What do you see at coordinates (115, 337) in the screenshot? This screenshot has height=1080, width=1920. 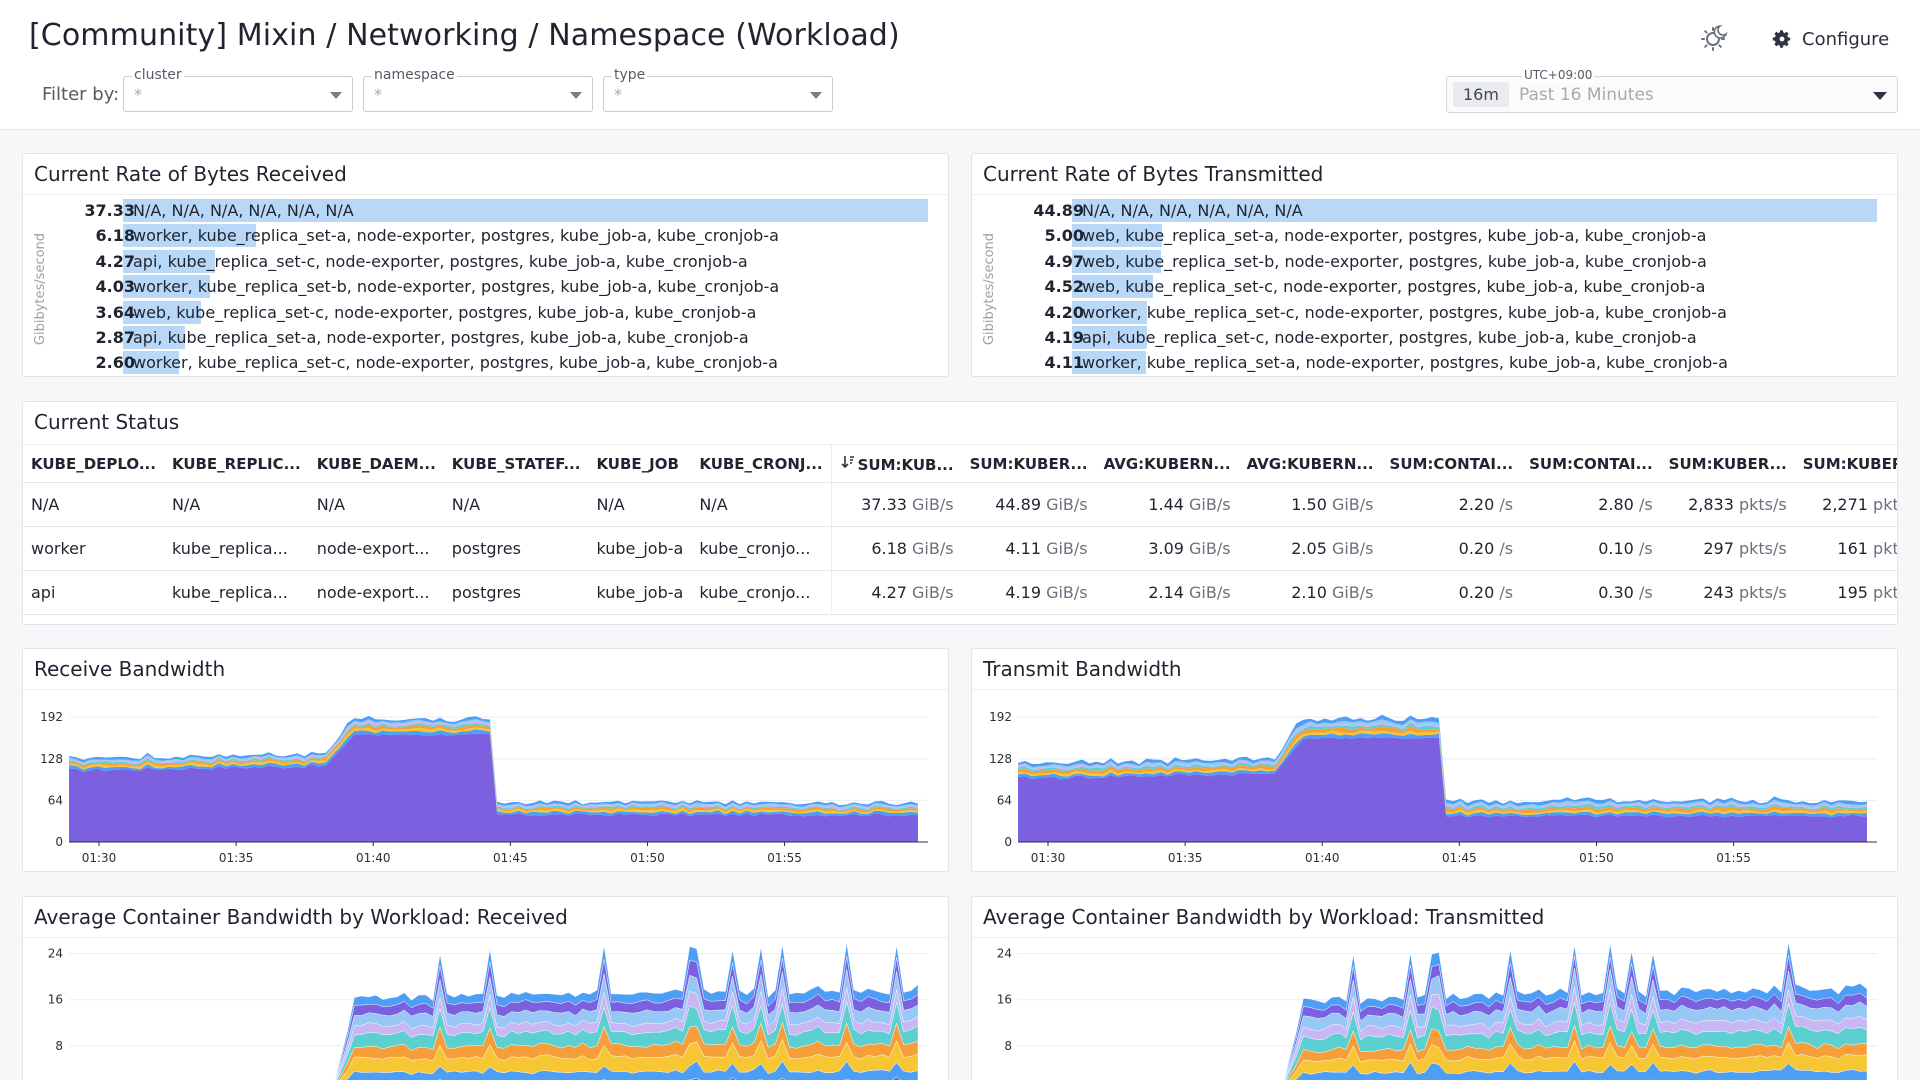 I see `toplist-value: 2.87` at bounding box center [115, 337].